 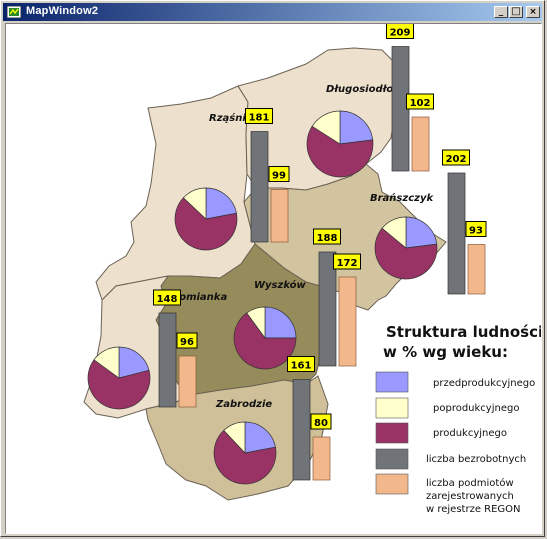 What do you see at coordinates (347, 321) in the screenshot?
I see `bar-wyszkow-regon` at bounding box center [347, 321].